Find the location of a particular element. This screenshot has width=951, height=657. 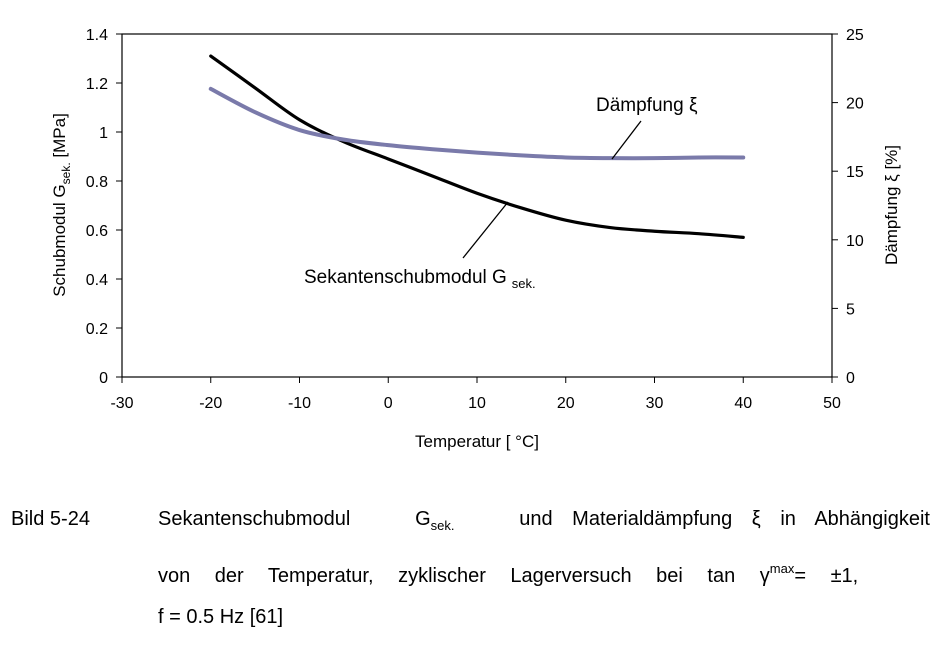

annotation-leader-daempfung is located at coordinates (626, 140).